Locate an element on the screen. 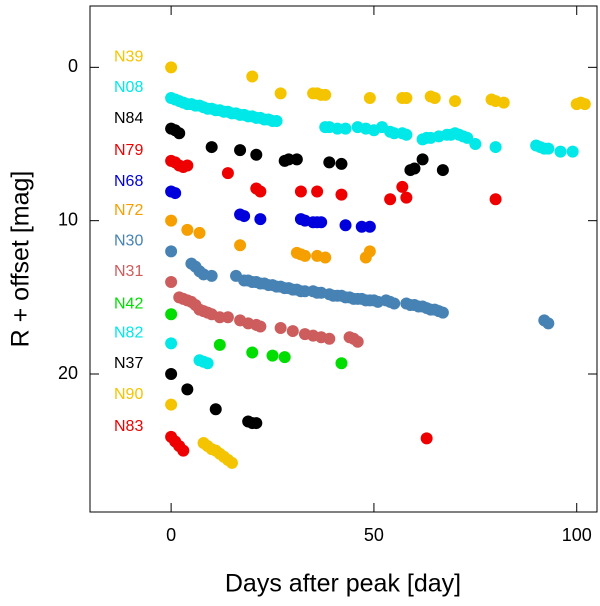 Image resolution: width=600 pixels, height=606 pixels. x-tick-label: 0 is located at coordinates (171, 535).